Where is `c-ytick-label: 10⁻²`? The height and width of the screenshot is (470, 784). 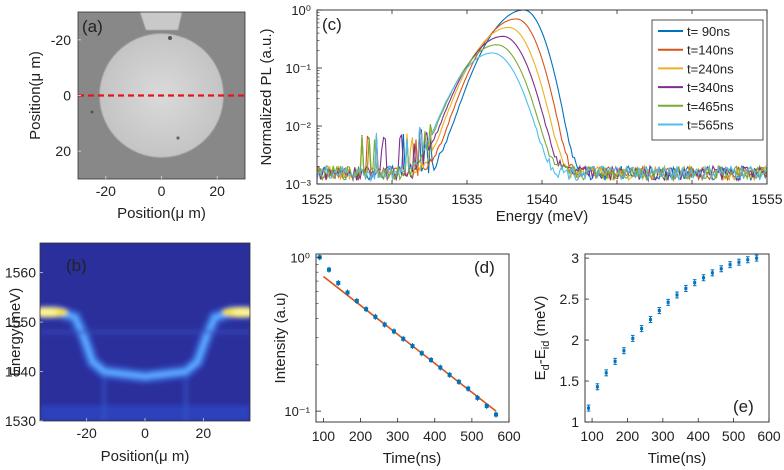
c-ytick-label: 10⁻² is located at coordinates (298, 126).